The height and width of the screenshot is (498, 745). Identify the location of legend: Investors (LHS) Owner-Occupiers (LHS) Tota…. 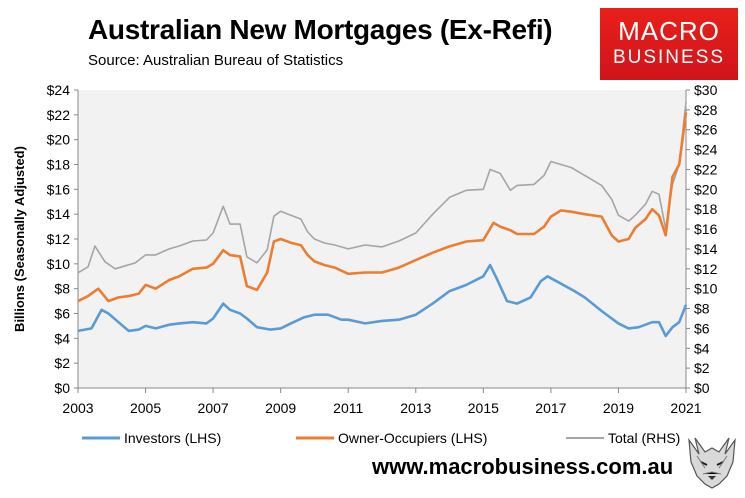
(381, 438).